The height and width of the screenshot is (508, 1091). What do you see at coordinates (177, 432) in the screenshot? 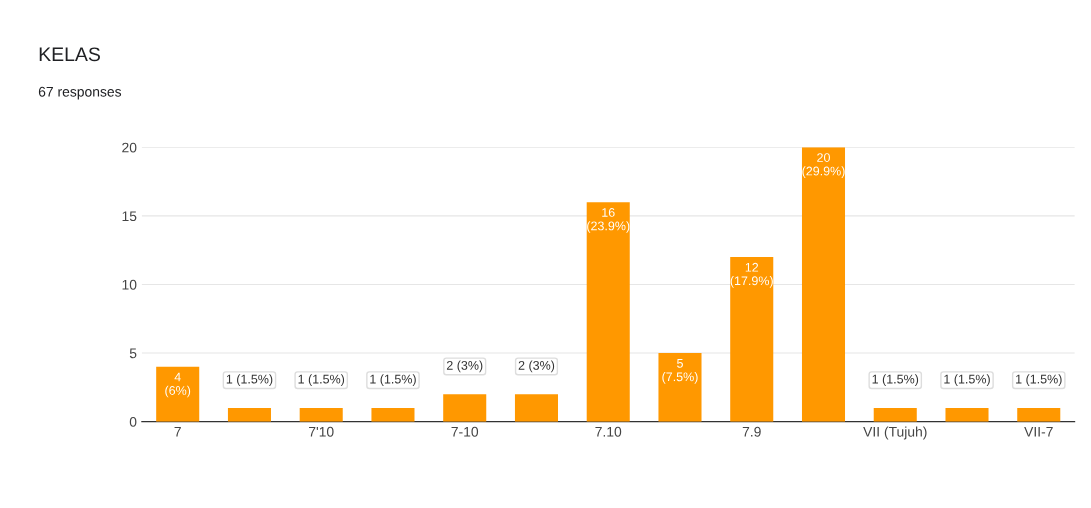
I see `x-tick-label: 7` at bounding box center [177, 432].